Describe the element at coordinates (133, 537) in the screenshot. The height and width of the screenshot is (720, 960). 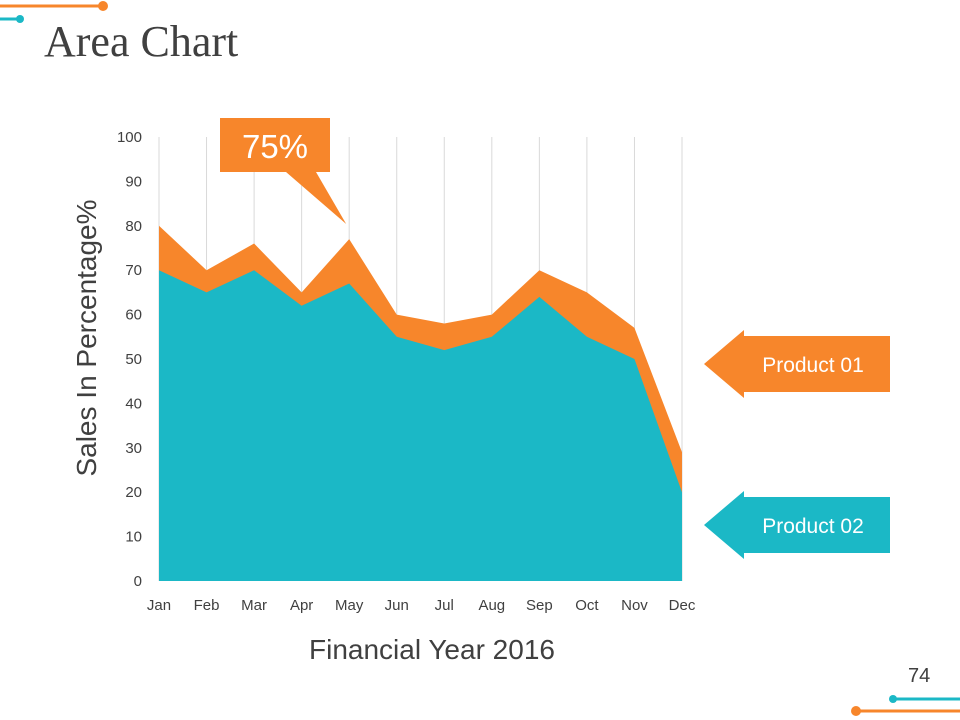
I see `y-tick-10: 10` at that location.